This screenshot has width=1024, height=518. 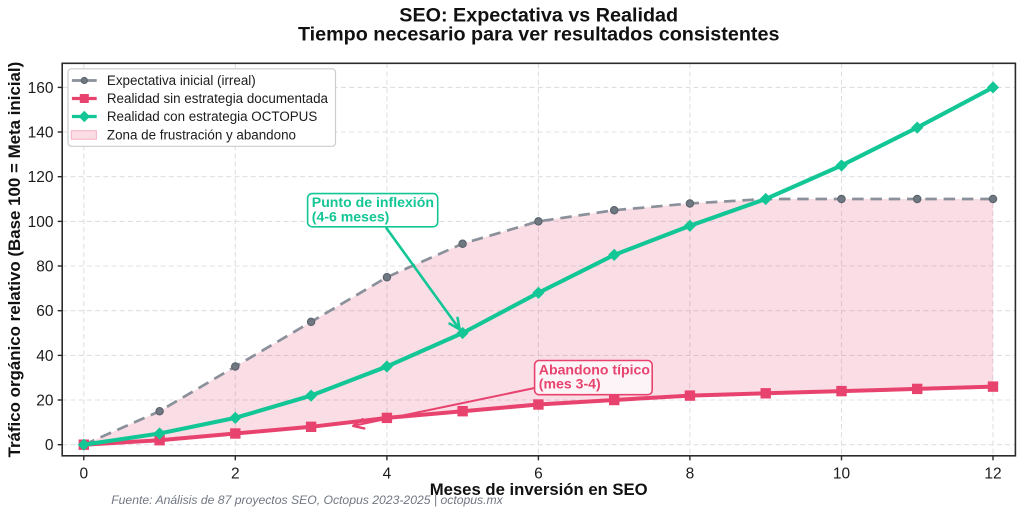 I want to click on svg-text: 100, so click(x=41, y=222).